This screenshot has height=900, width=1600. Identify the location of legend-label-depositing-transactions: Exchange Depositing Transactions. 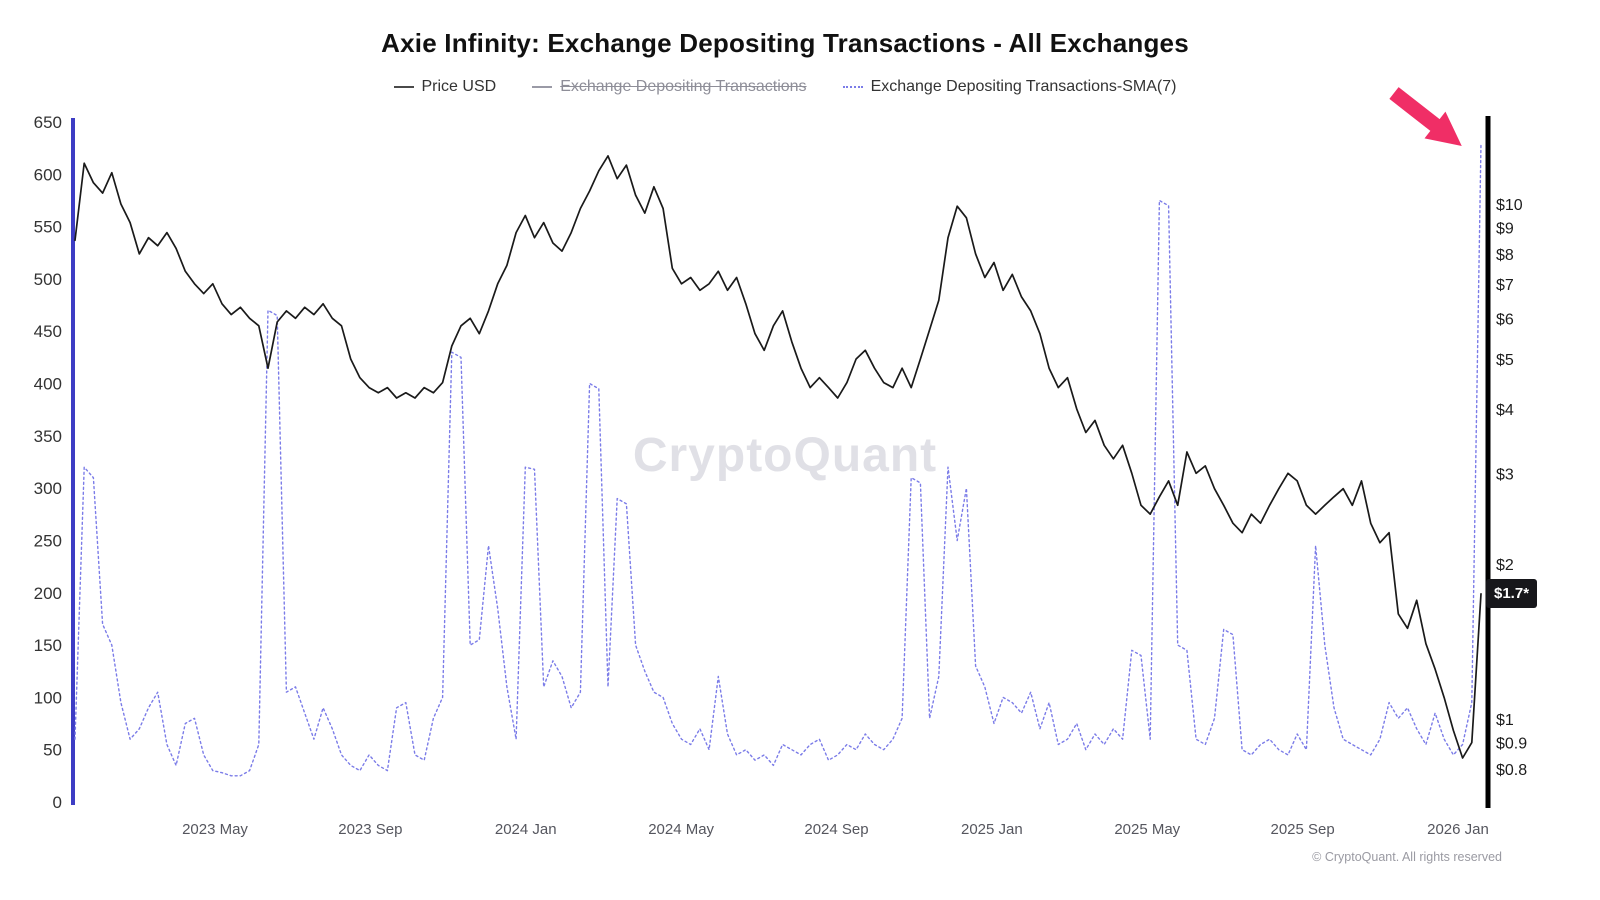
(683, 86).